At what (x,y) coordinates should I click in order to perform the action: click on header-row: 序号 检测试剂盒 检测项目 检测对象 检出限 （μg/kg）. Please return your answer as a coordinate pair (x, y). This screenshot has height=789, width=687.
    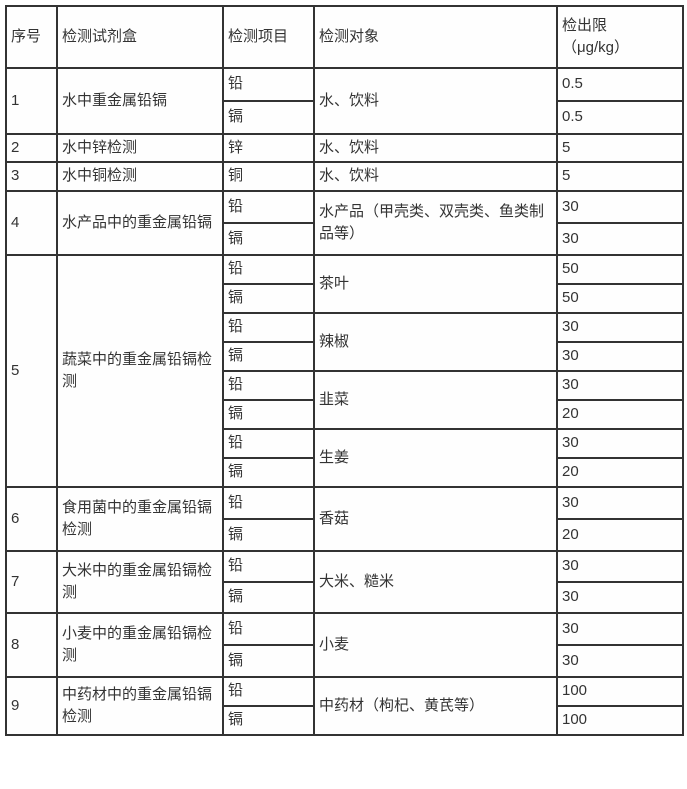
    Looking at the image, I should click on (344, 37).